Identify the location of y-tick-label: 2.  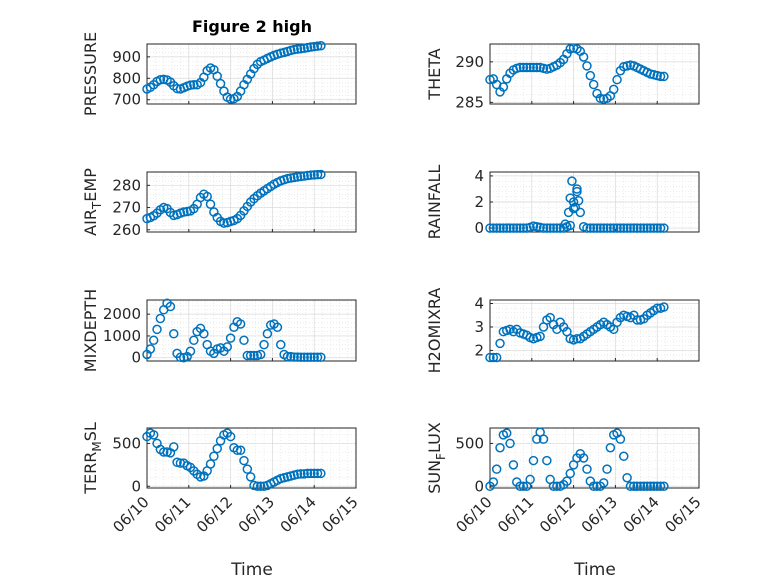
(479, 202).